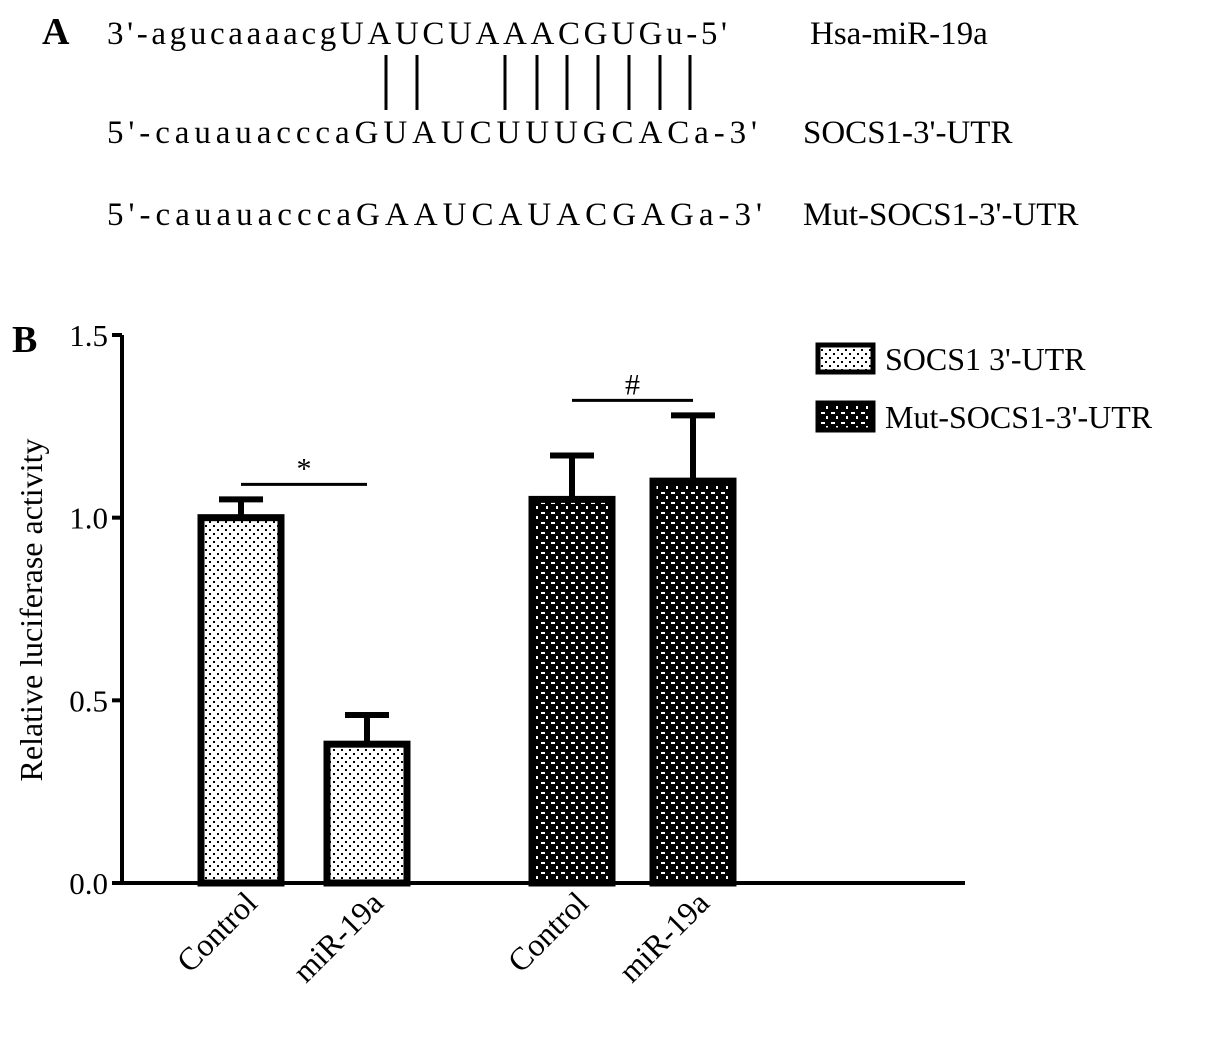 The width and height of the screenshot is (1205, 1044). What do you see at coordinates (31, 610) in the screenshot?
I see `y-axis-label: Relative luciferase activity` at bounding box center [31, 610].